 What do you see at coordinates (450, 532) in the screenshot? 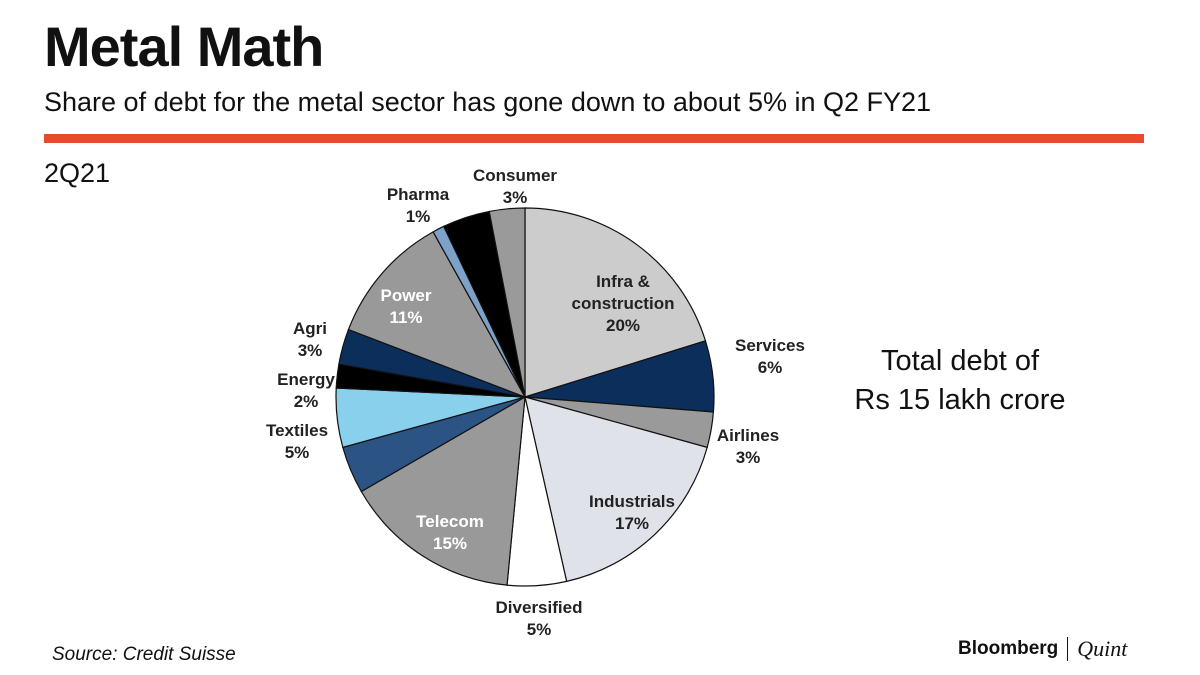
I see `pie-label-telecom: Telecom 15%` at bounding box center [450, 532].